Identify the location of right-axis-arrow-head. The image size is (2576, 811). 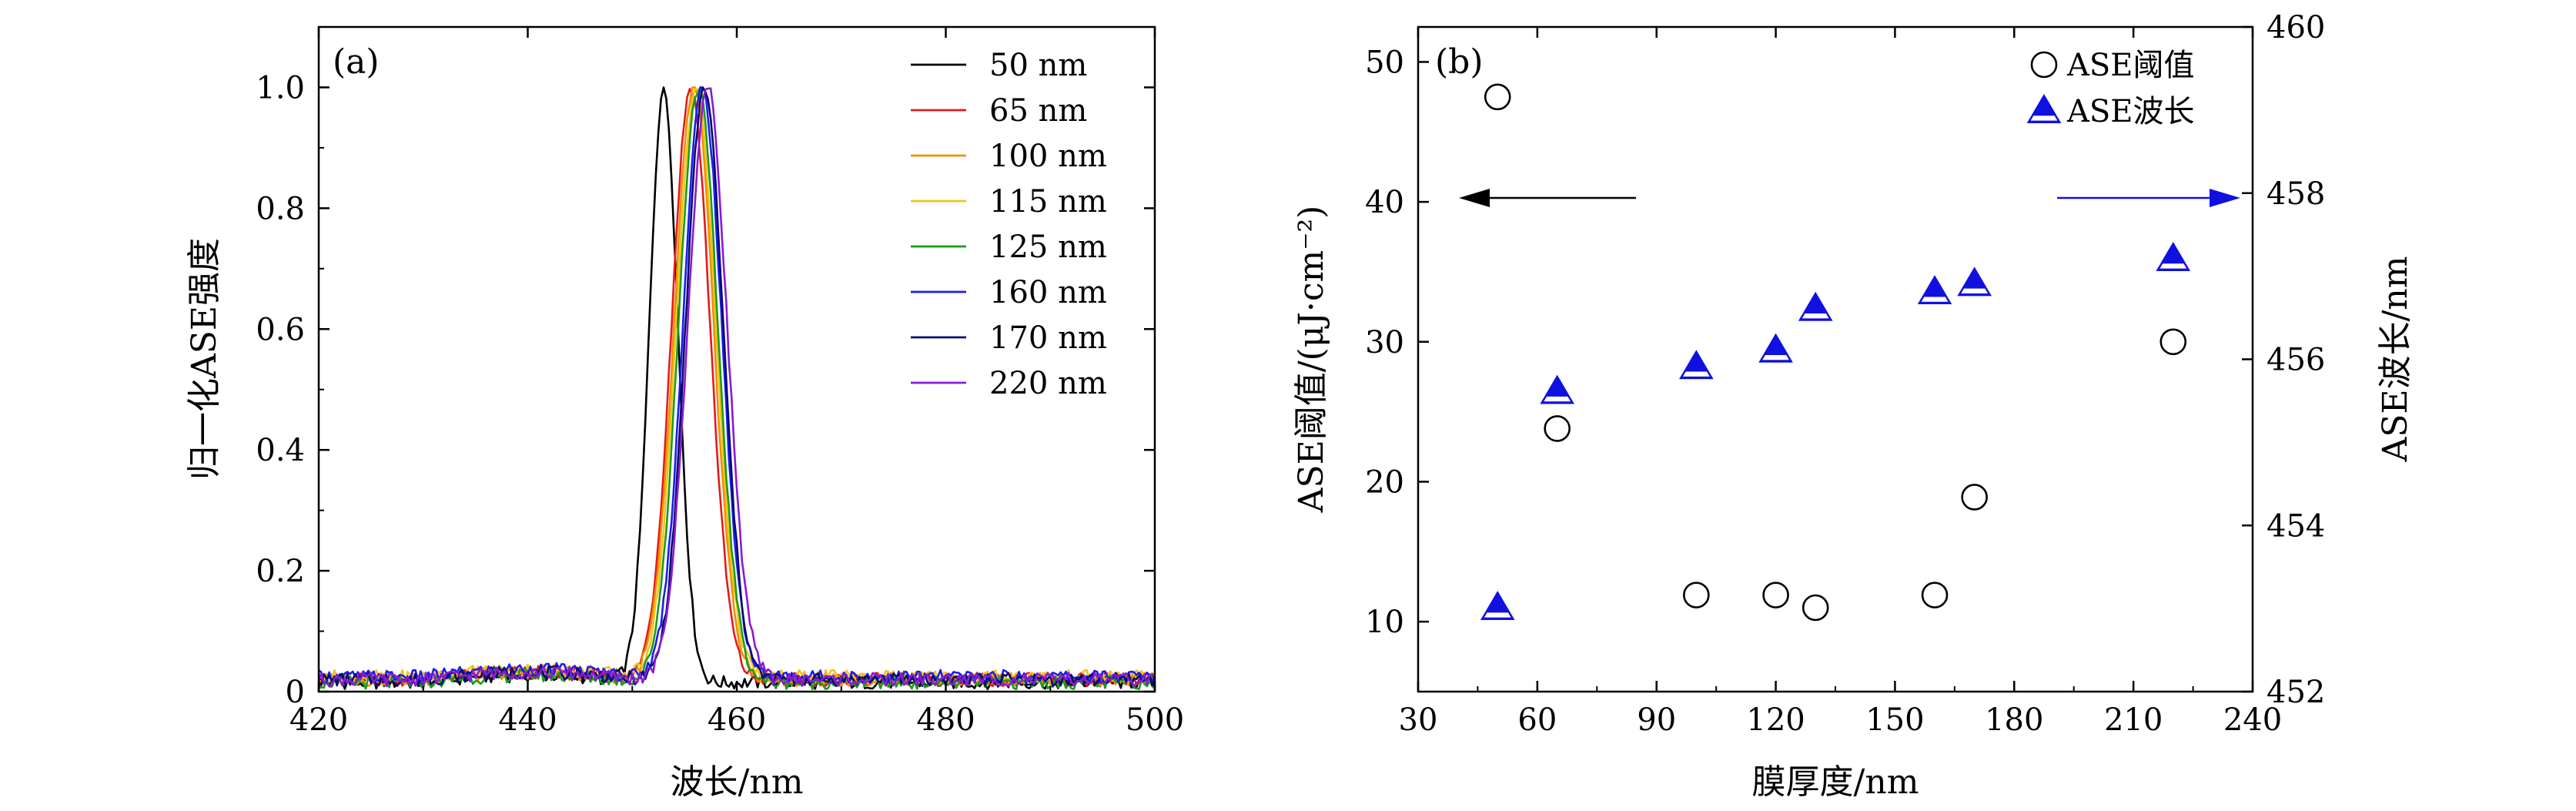
(2225, 198).